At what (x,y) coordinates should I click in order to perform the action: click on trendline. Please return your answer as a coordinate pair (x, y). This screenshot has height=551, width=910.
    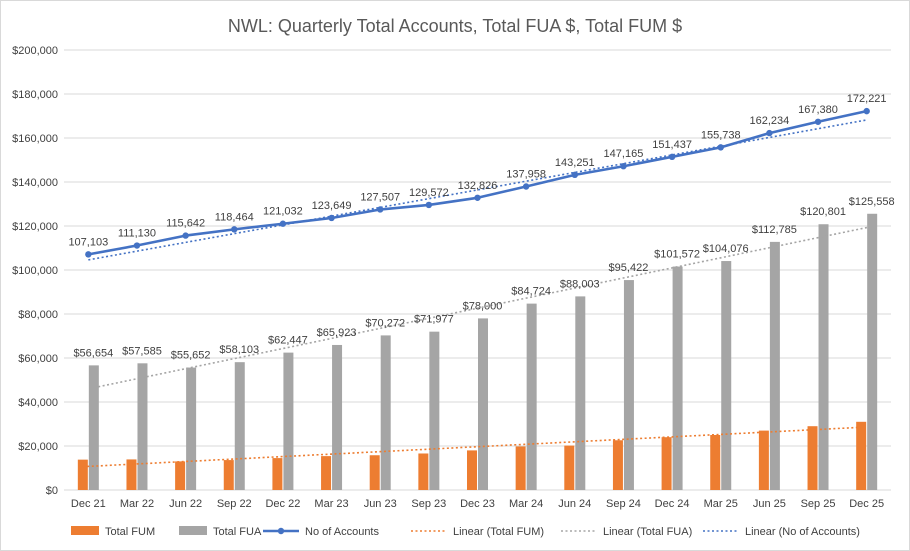
    Looking at the image, I should click on (472, 447).